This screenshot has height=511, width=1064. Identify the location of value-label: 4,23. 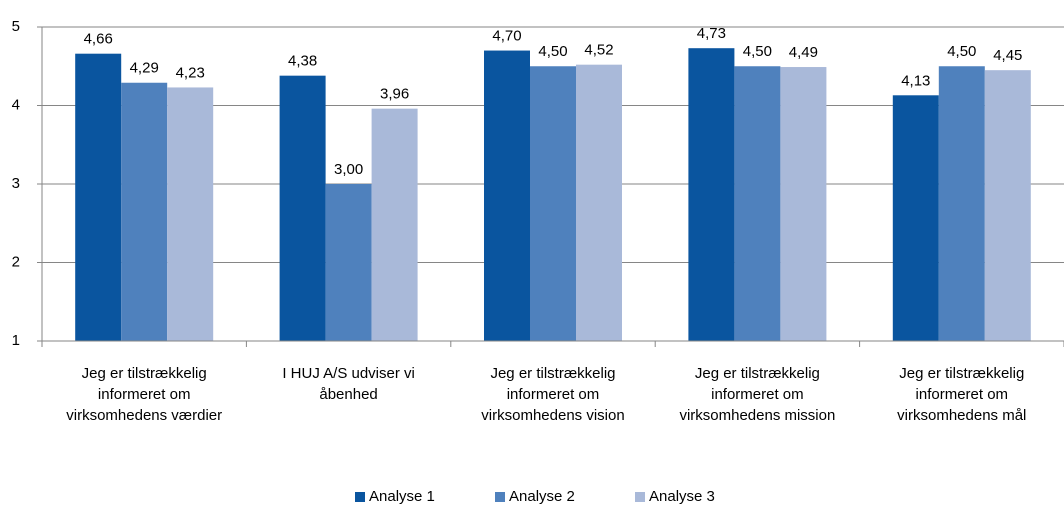
(190, 72).